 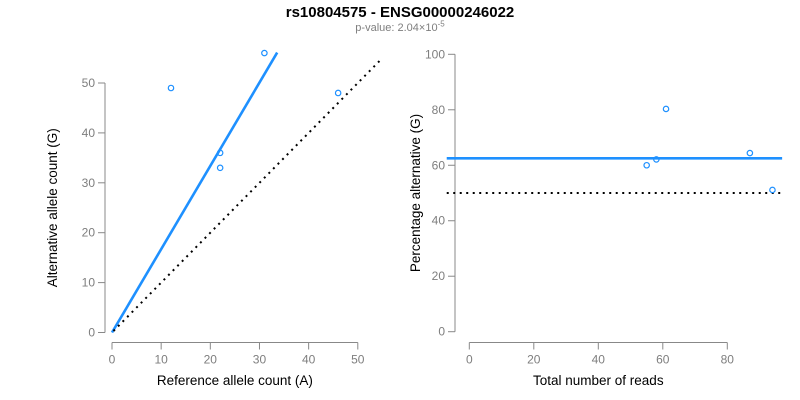 I want to click on x-tick-label: 50, so click(x=358, y=360).